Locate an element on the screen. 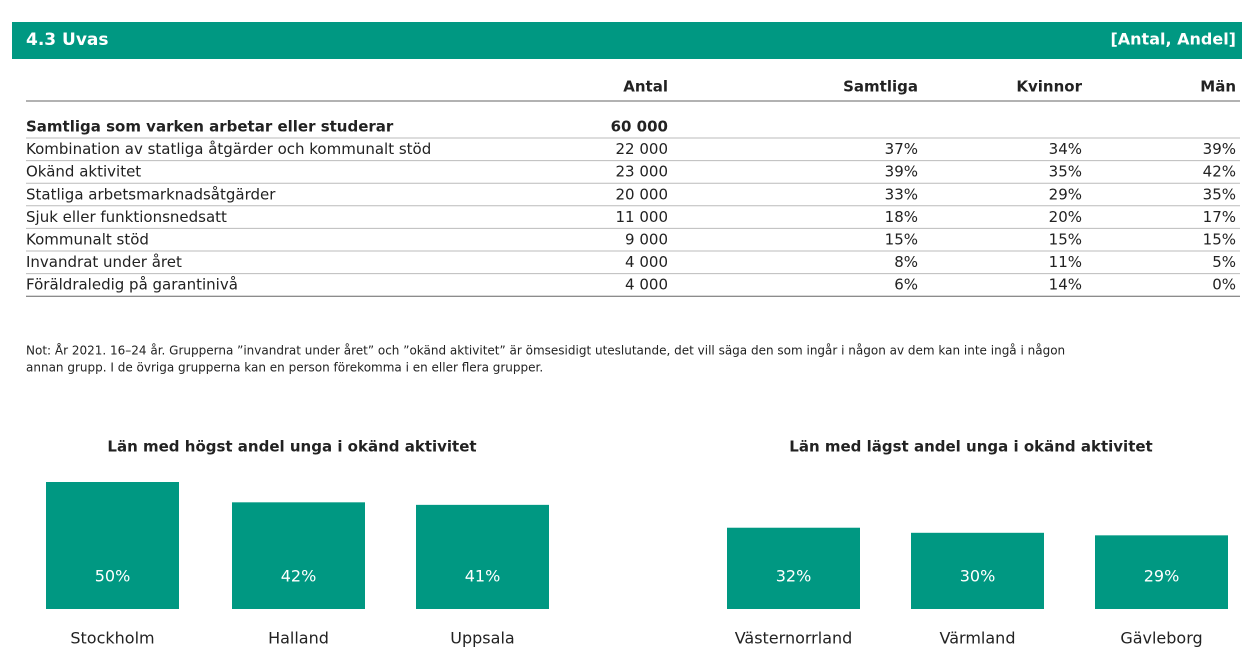  column-header: Kvinnor is located at coordinates (1049, 87).